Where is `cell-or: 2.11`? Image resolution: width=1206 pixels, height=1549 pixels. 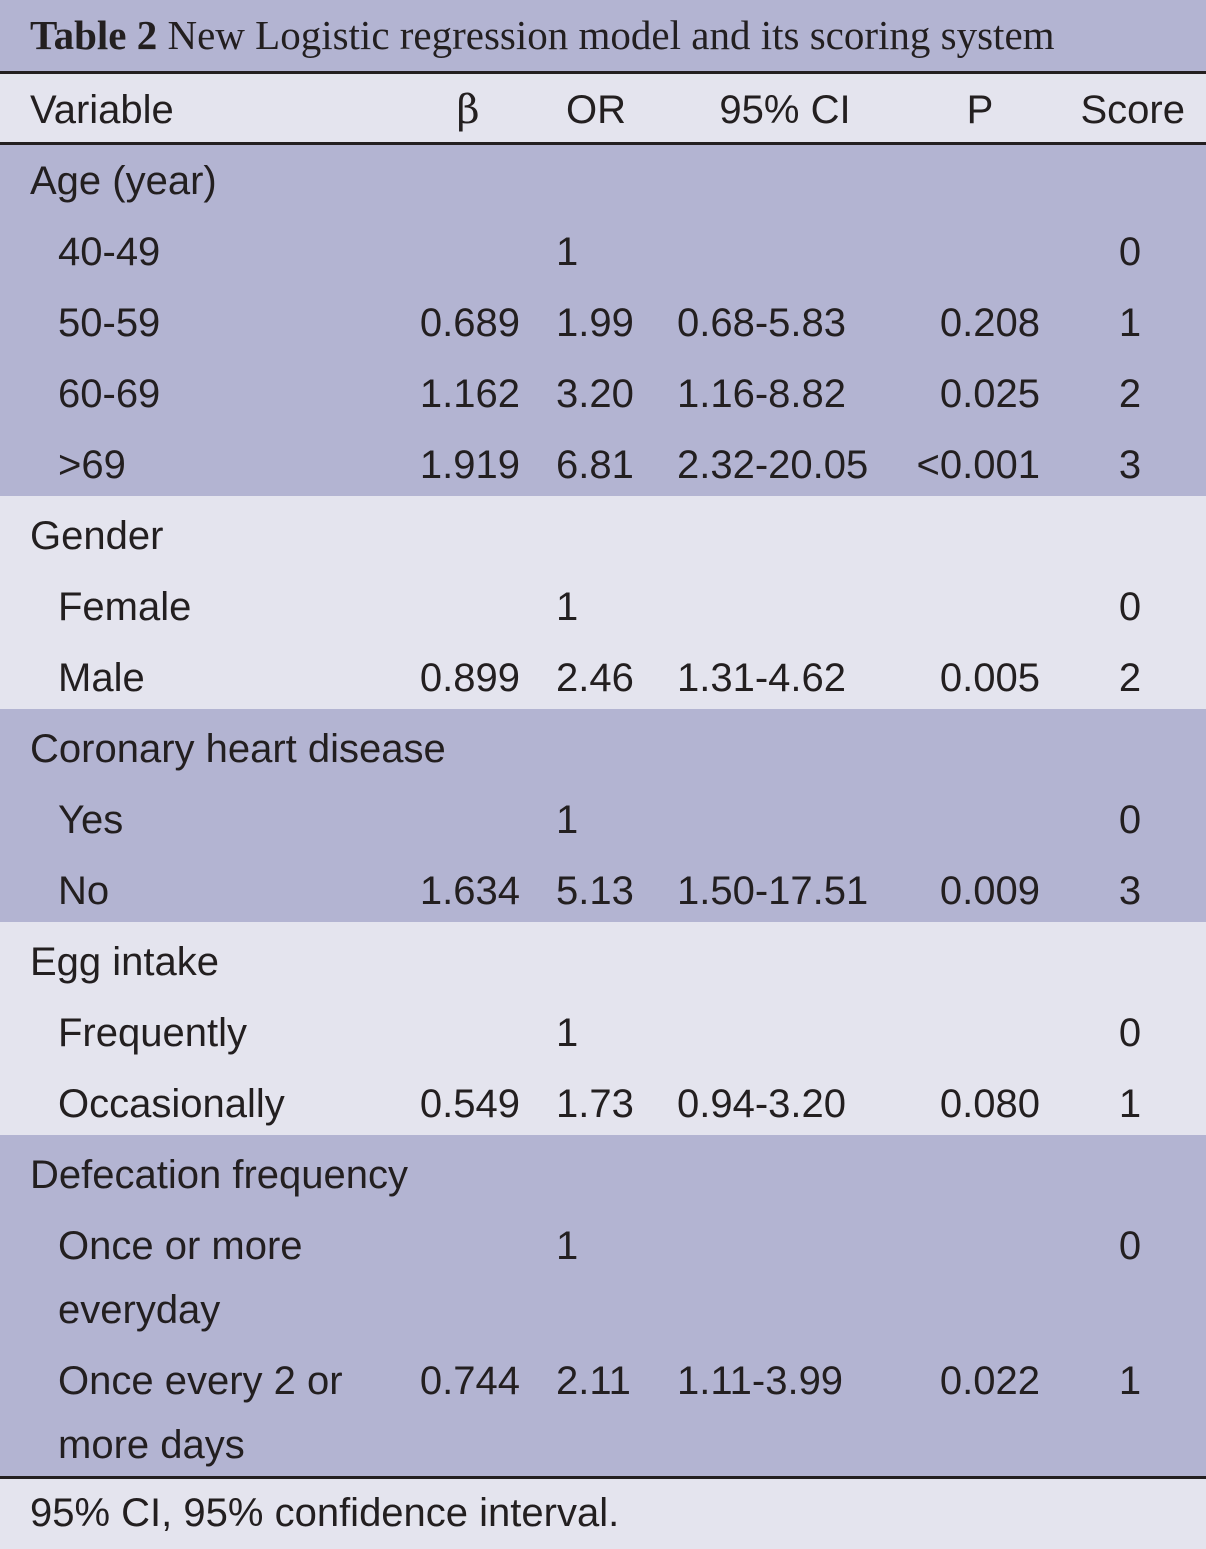
cell-or: 2.11 is located at coordinates (593, 1381).